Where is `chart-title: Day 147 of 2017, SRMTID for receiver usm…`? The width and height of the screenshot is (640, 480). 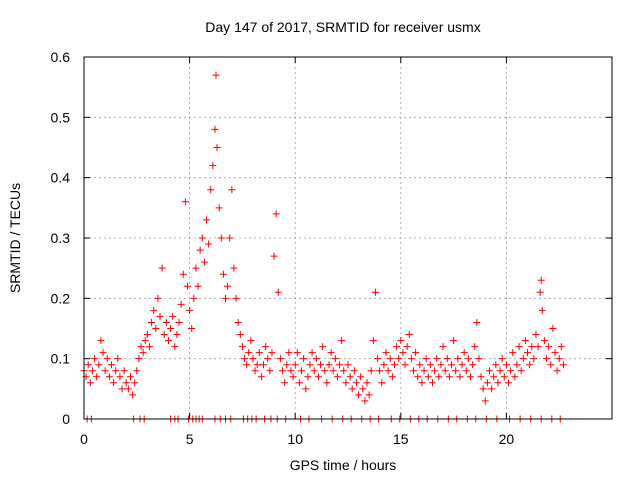 chart-title: Day 147 of 2017, SRMTID for receiver usm… is located at coordinates (342, 27).